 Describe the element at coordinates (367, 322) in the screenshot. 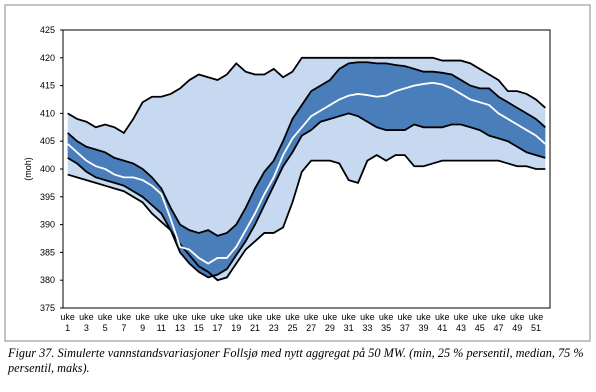

I see `x-tick-label: uke 33` at that location.